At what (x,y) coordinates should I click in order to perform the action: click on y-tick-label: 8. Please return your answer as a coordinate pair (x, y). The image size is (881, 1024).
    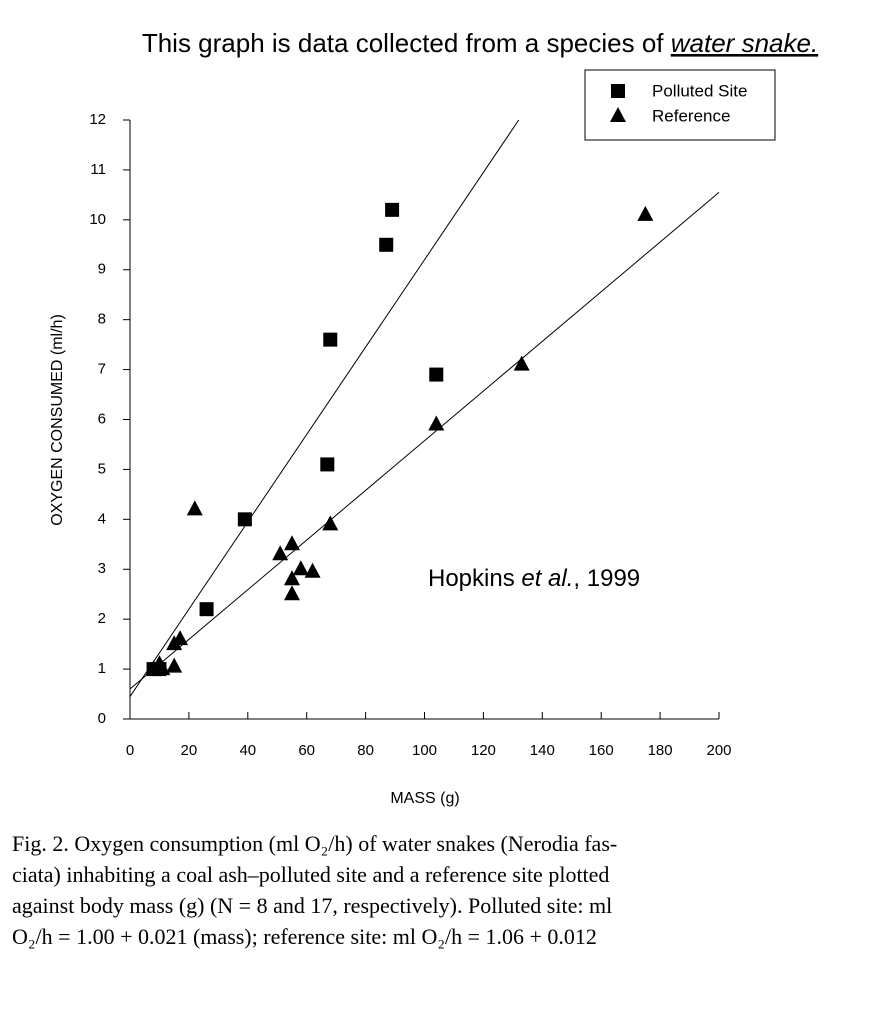
    Looking at the image, I should click on (102, 319).